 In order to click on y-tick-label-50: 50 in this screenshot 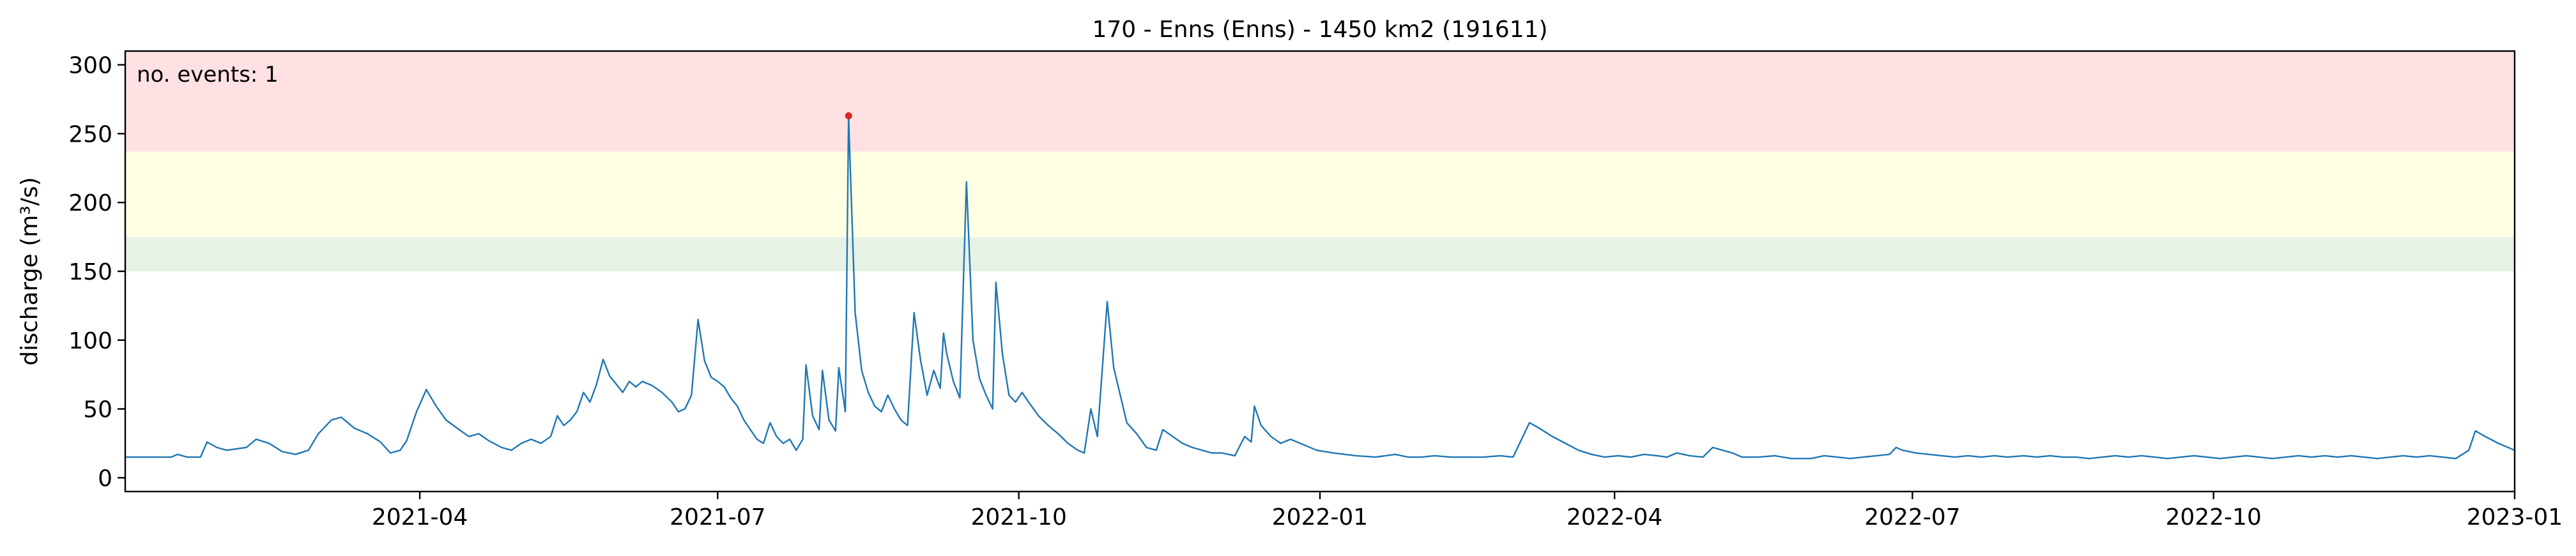, I will do `click(97, 410)`.